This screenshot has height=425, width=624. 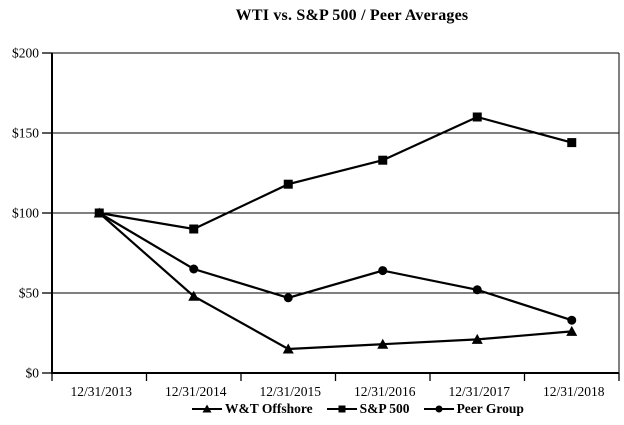 What do you see at coordinates (25, 133) in the screenshot?
I see `y-tick-label: $150` at bounding box center [25, 133].